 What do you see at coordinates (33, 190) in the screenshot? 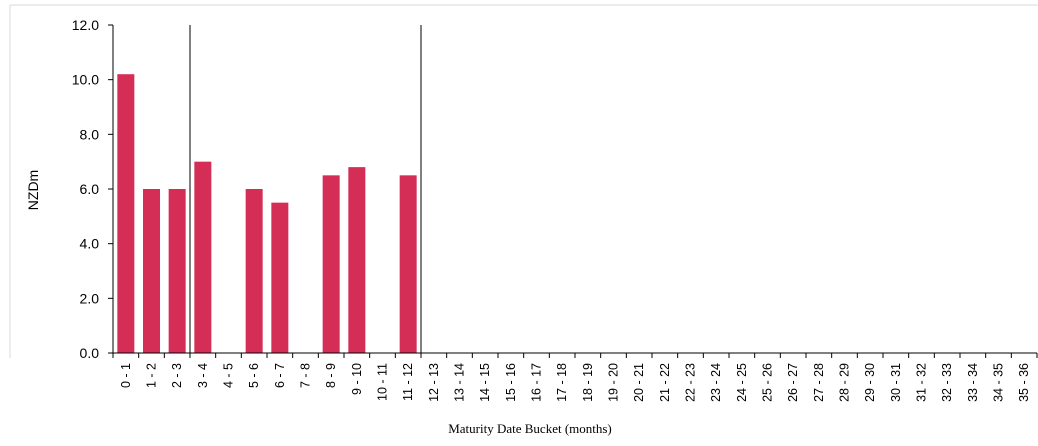
I see `y-axis-label: NZDm` at bounding box center [33, 190].